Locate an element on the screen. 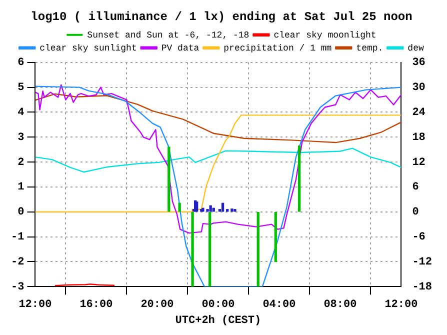  legend-label: PV data is located at coordinates (180, 48).